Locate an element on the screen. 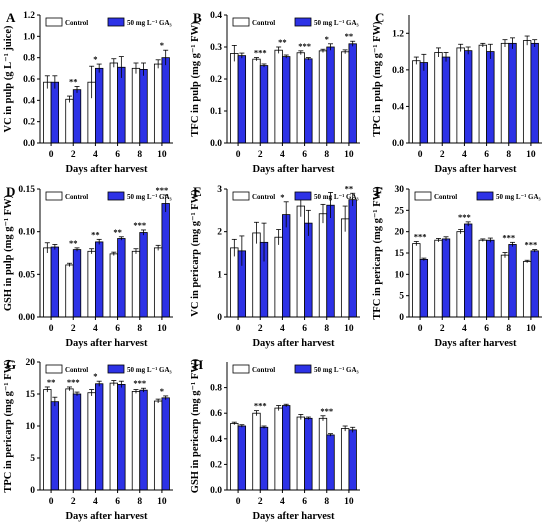 The height and width of the screenshot is (530, 550). y-tick-label: 0.05 is located at coordinates (26, 275).